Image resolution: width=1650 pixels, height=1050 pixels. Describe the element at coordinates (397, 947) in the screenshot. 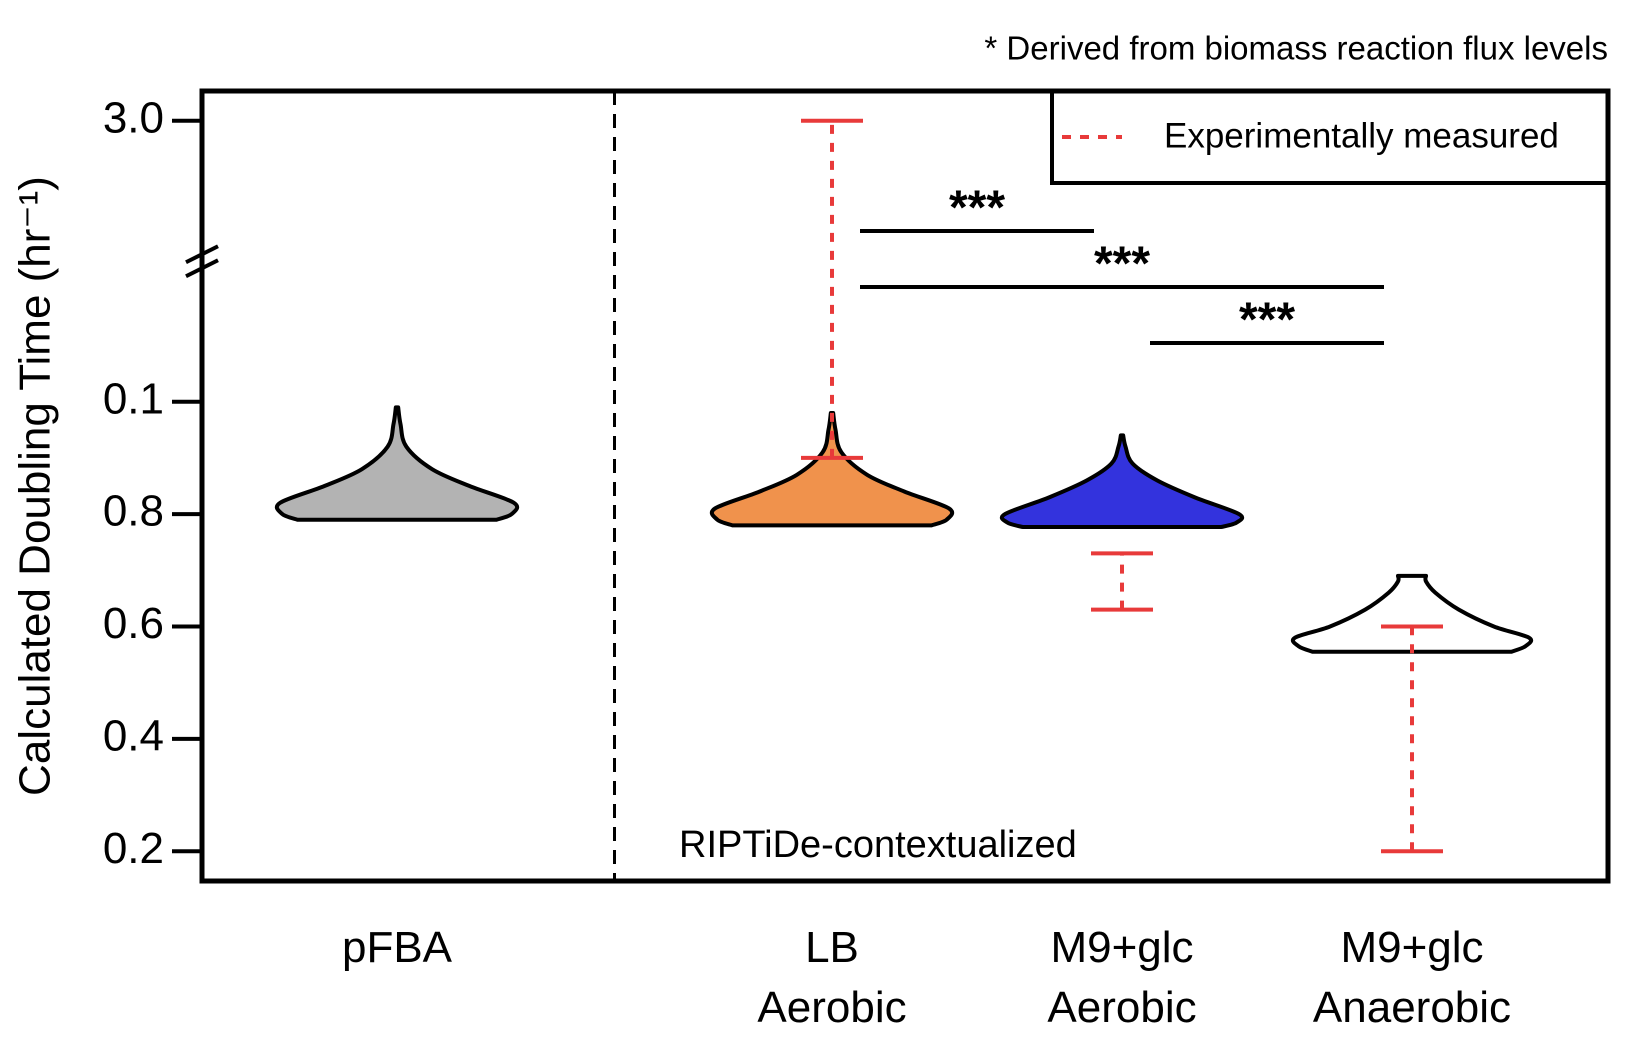

I see `x-tick-label: pFBA` at that location.